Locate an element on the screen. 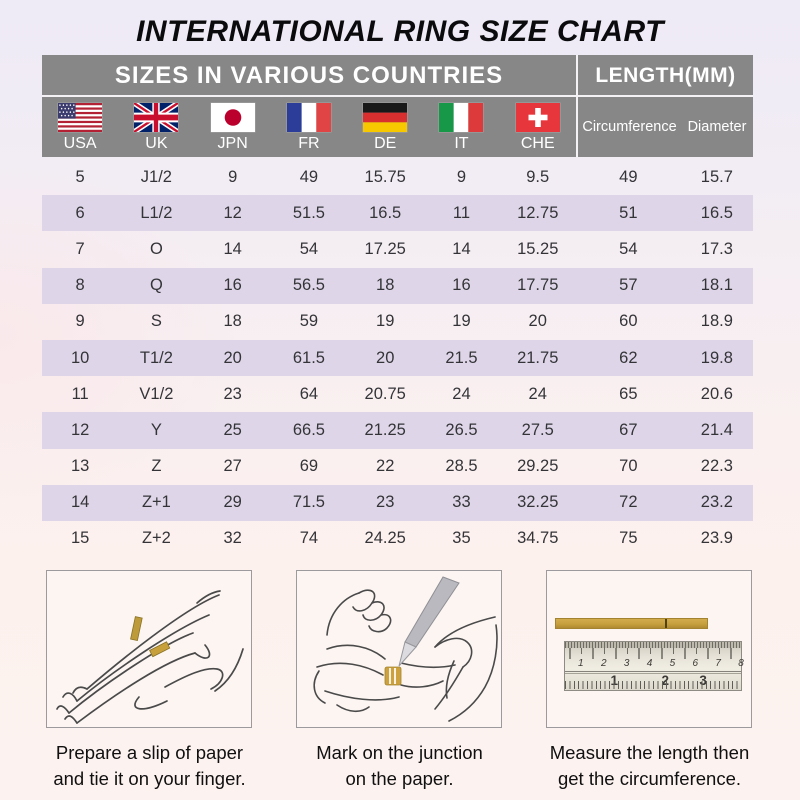 The image size is (800, 800). table-cell: 19 is located at coordinates (461, 321).